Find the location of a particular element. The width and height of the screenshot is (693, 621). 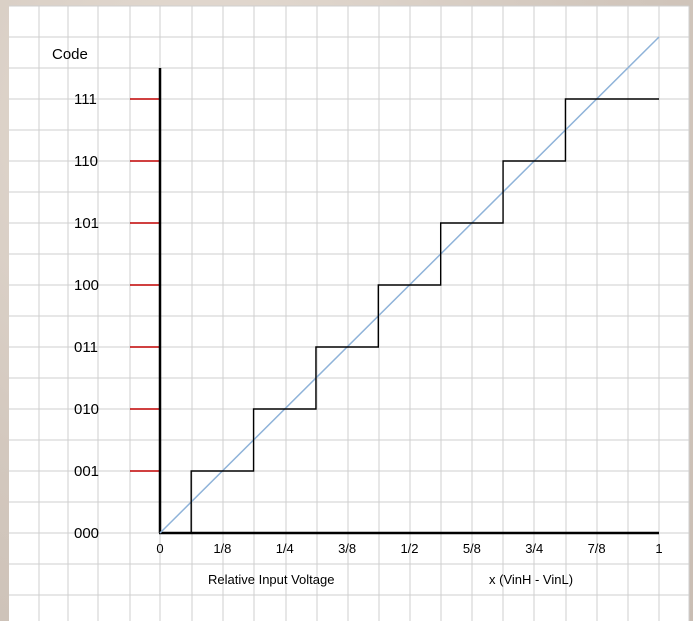

code-label: 001 is located at coordinates (86, 471).